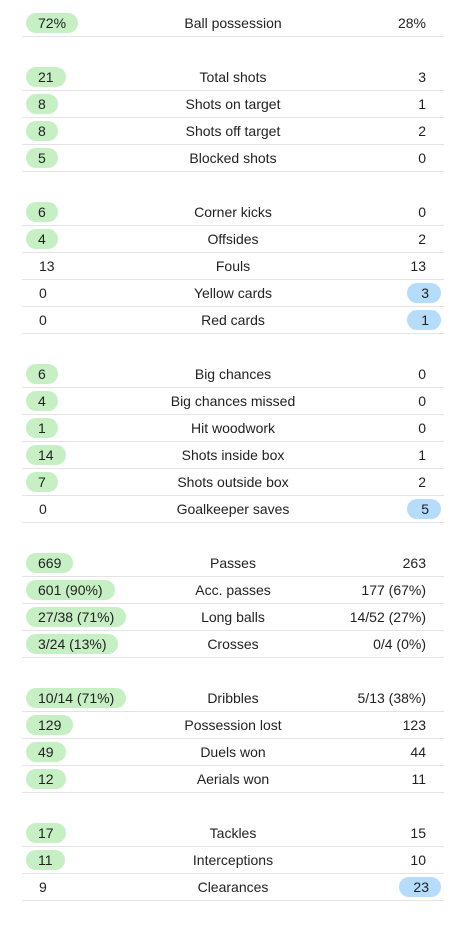 The width and height of the screenshot is (452, 928). I want to click on stat-label: Corner kicks, so click(233, 212).